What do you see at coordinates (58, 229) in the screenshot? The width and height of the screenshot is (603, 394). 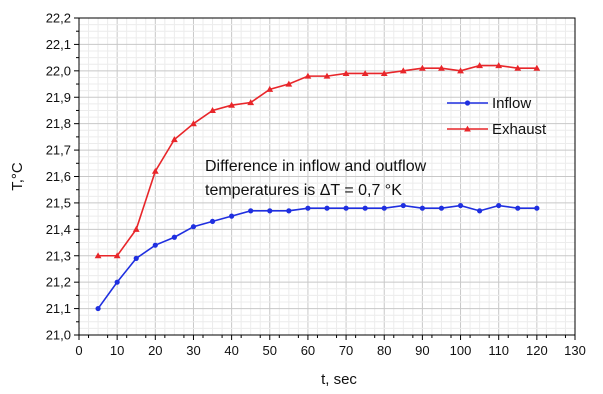 I see `y-tick-label: 21,4` at bounding box center [58, 229].